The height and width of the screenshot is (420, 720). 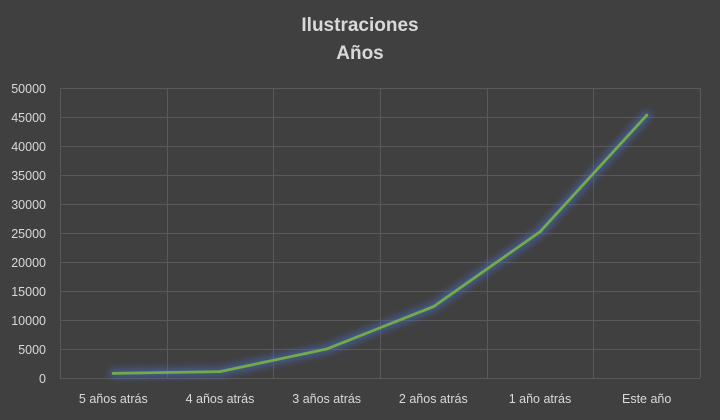 I want to click on x-tick-label: Este año, so click(x=646, y=399).